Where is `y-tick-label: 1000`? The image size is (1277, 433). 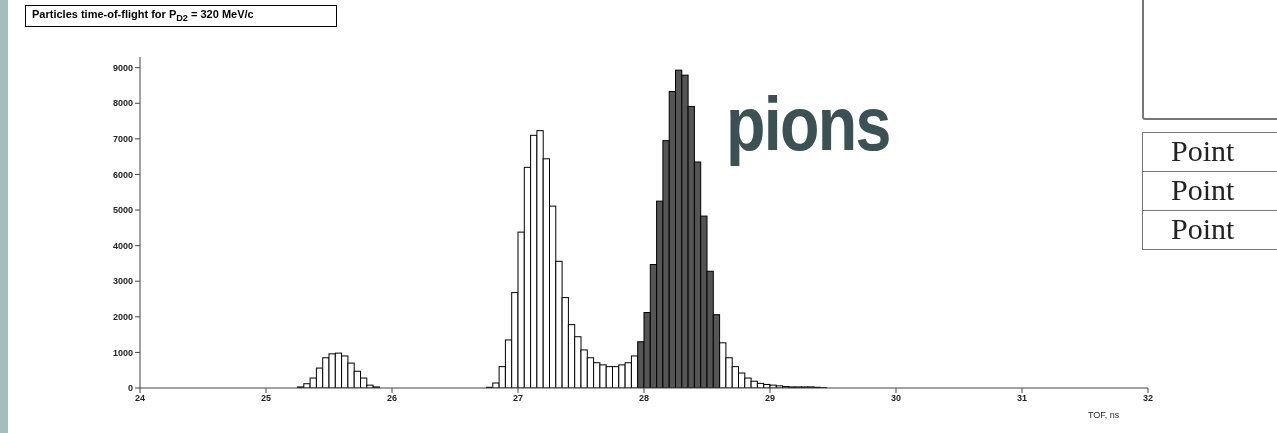
y-tick-label: 1000 is located at coordinates (122, 352).